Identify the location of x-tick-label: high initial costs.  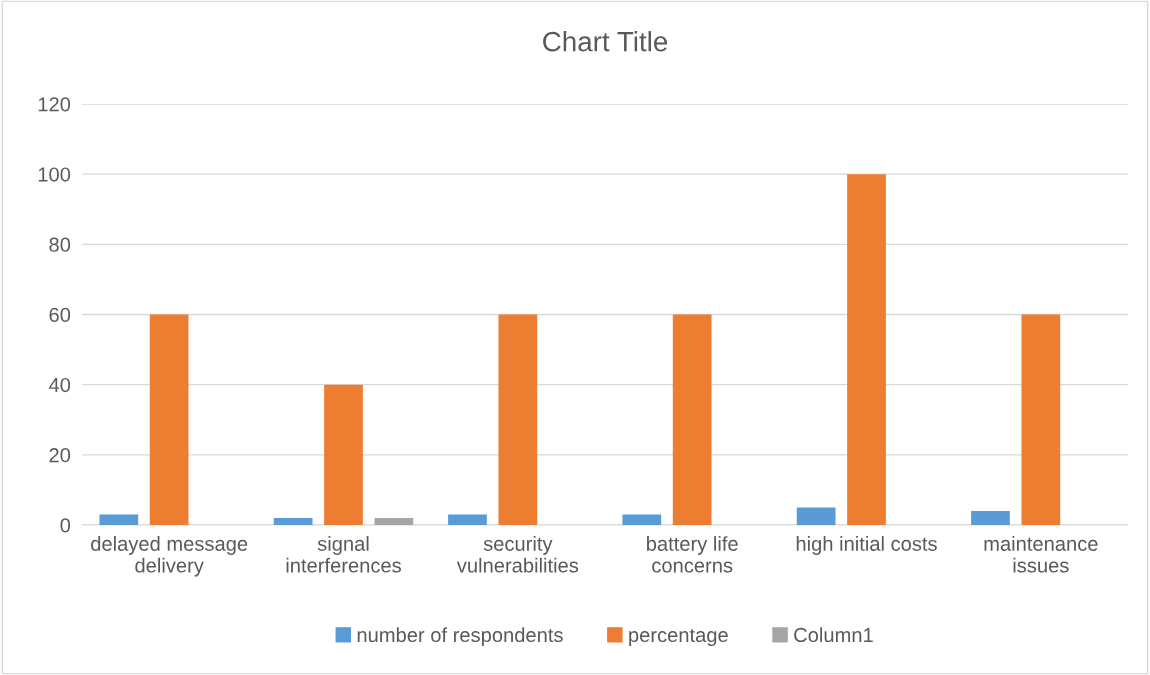
(866, 545).